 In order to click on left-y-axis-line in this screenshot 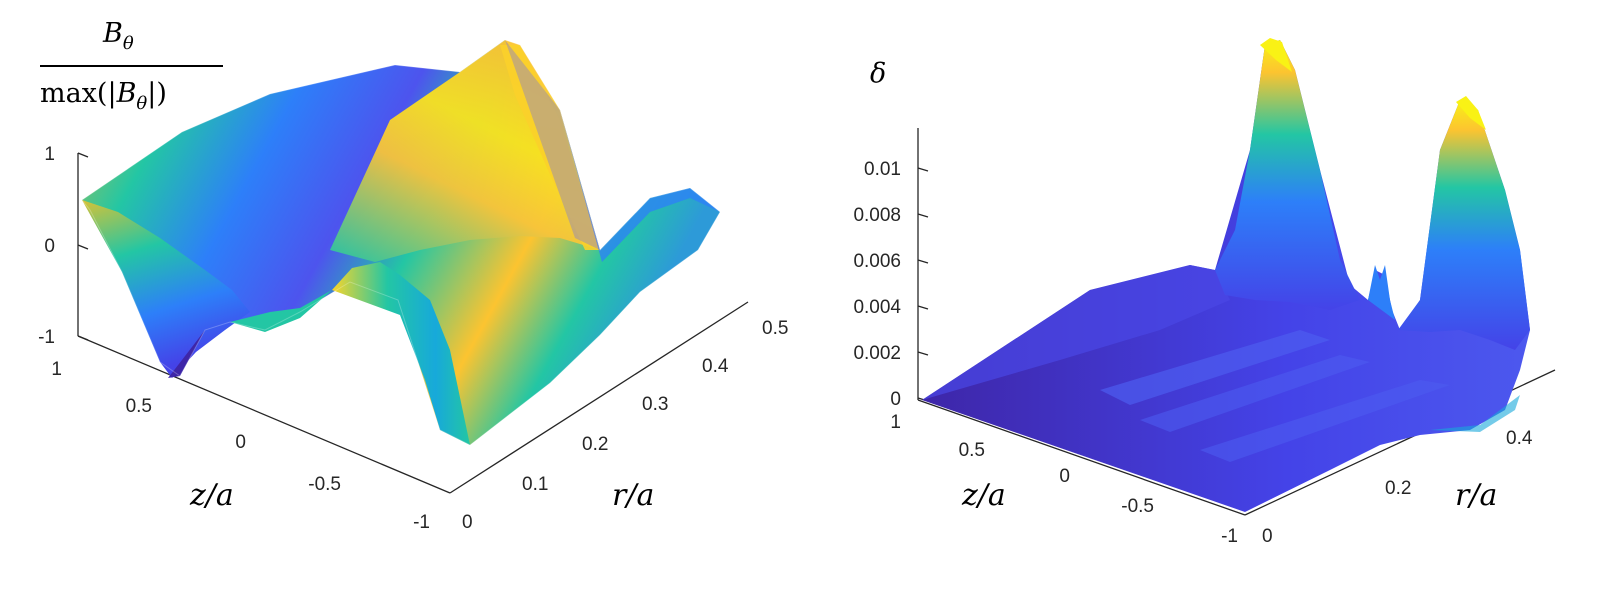, I will do `click(599, 397)`.